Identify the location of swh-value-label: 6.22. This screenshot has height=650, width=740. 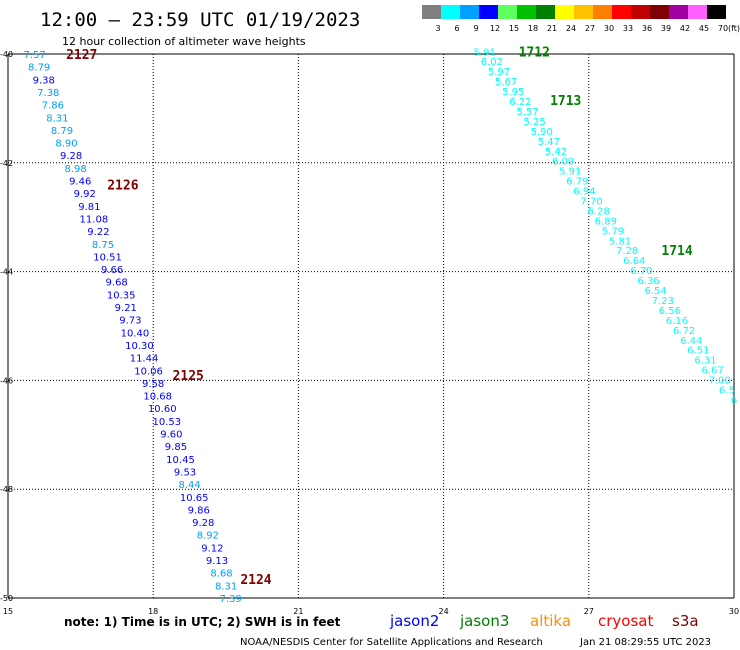
(520, 102).